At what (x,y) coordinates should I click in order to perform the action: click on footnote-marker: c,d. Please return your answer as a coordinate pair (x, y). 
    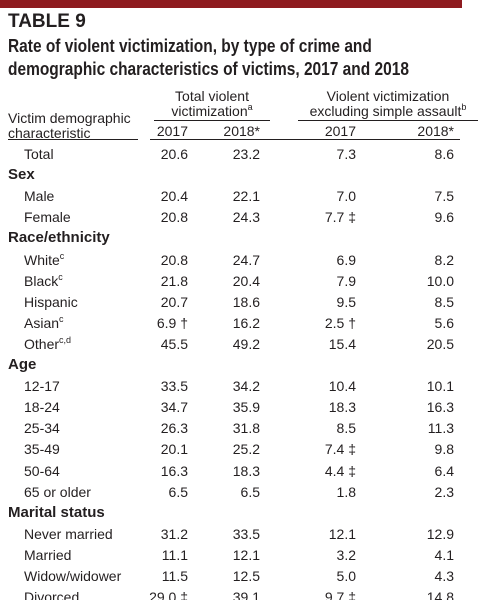
    Looking at the image, I should click on (65, 339).